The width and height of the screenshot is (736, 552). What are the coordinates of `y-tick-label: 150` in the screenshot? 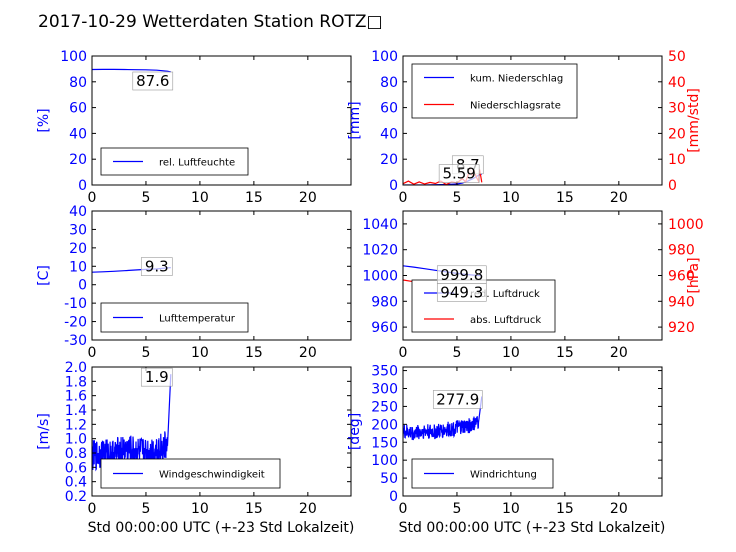 It's located at (384, 443).